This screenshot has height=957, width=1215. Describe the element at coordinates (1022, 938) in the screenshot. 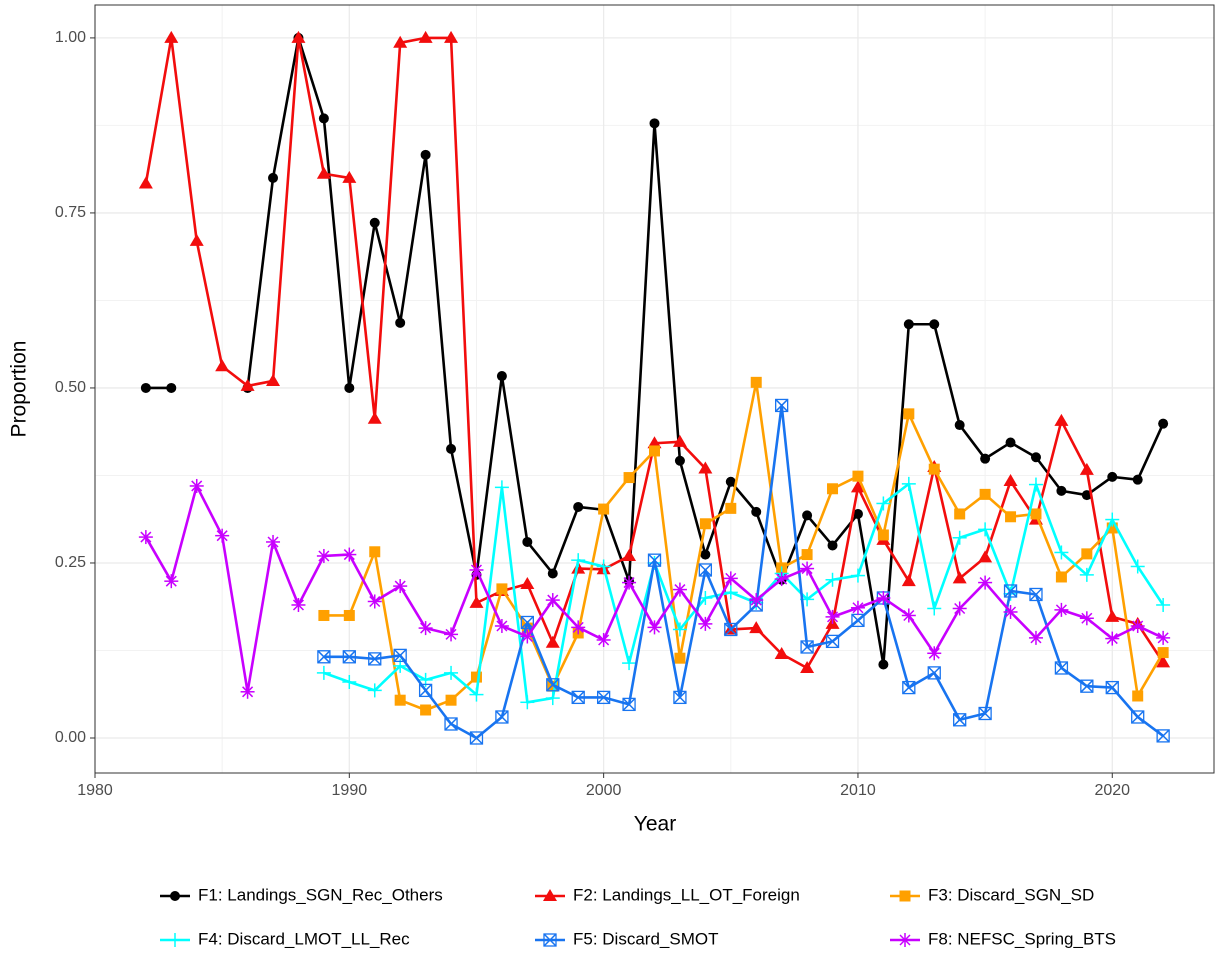

I see `legend-label: F8: NEFSC_Spring_BTS` at that location.